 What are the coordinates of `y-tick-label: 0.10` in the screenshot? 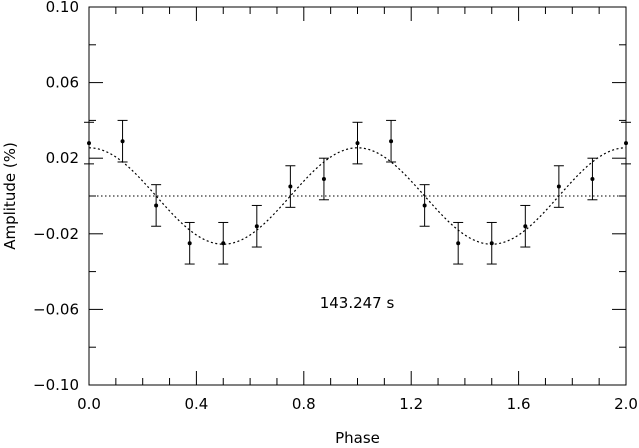 It's located at (62, 8).